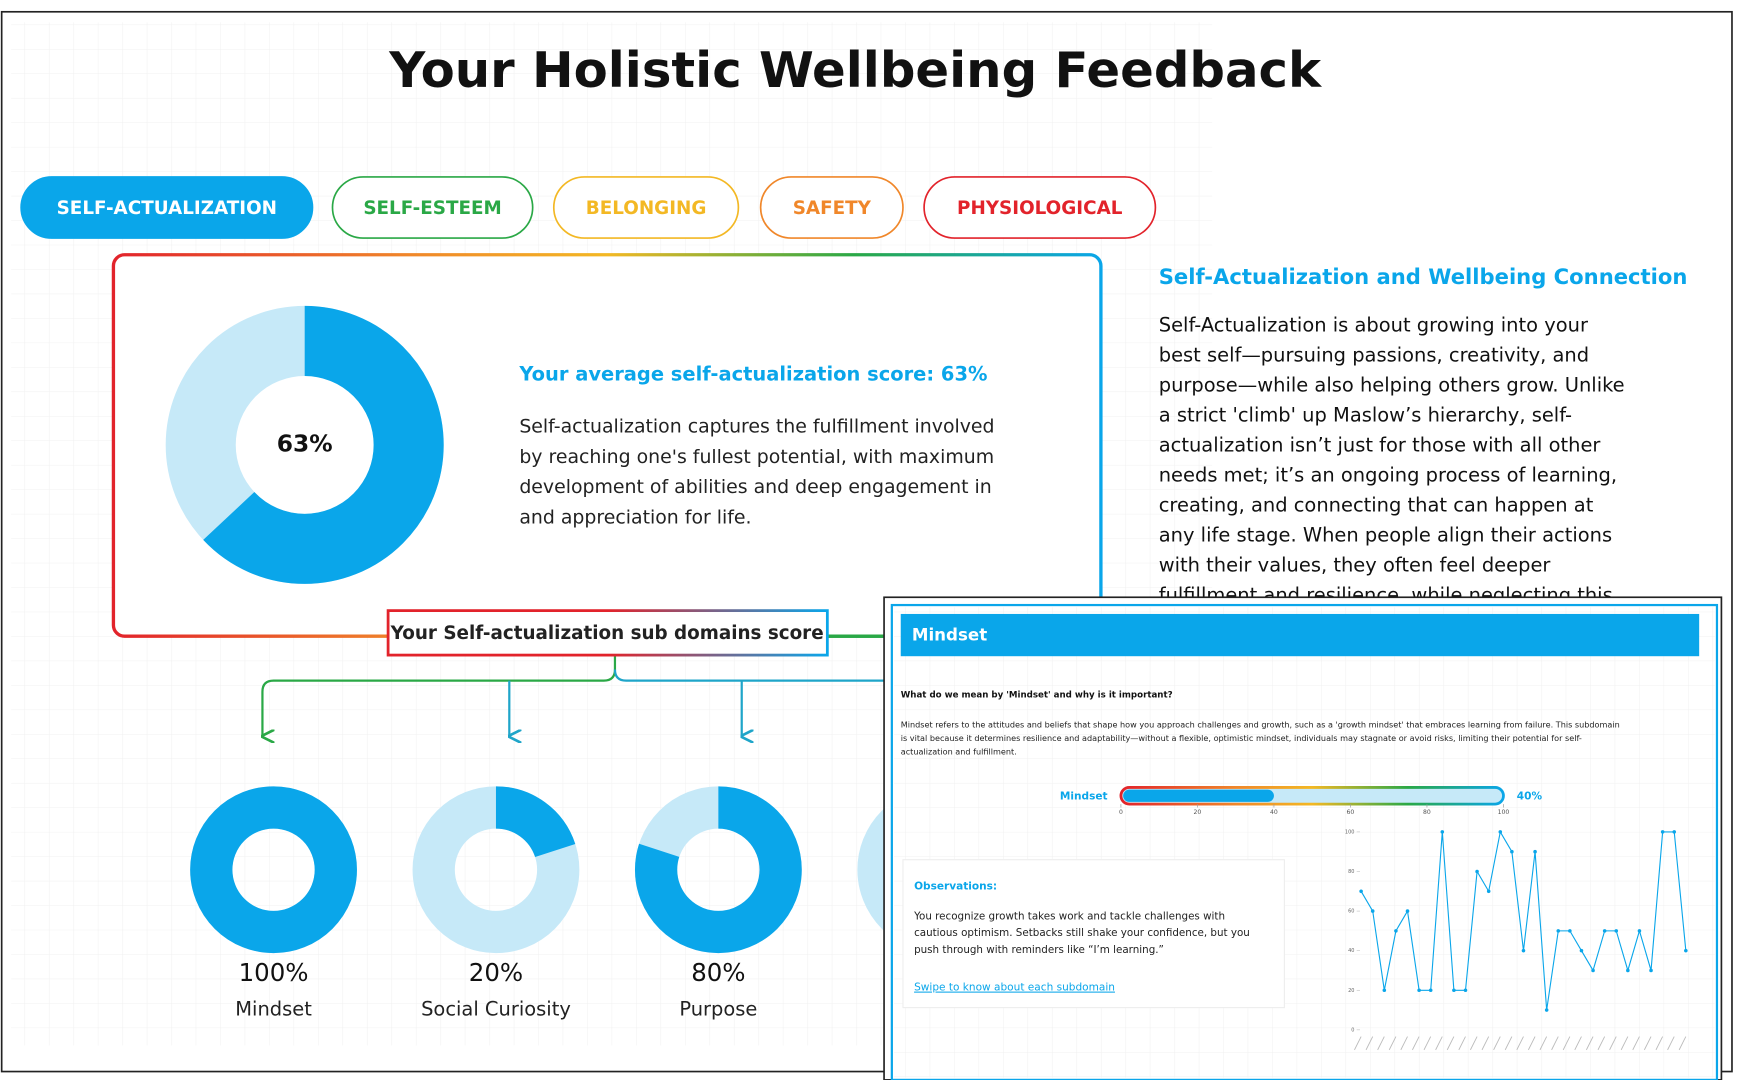 The image size is (1757, 1080). What do you see at coordinates (1084, 796) in the screenshot?
I see `bar-label: Mindset` at bounding box center [1084, 796].